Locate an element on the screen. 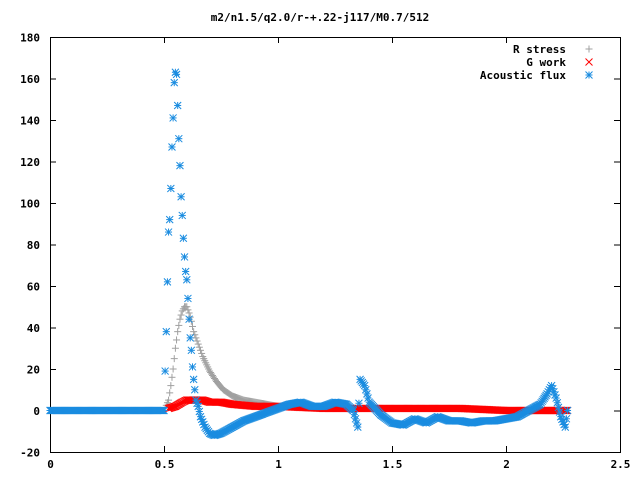  legend-label: G work is located at coordinates (546, 62).